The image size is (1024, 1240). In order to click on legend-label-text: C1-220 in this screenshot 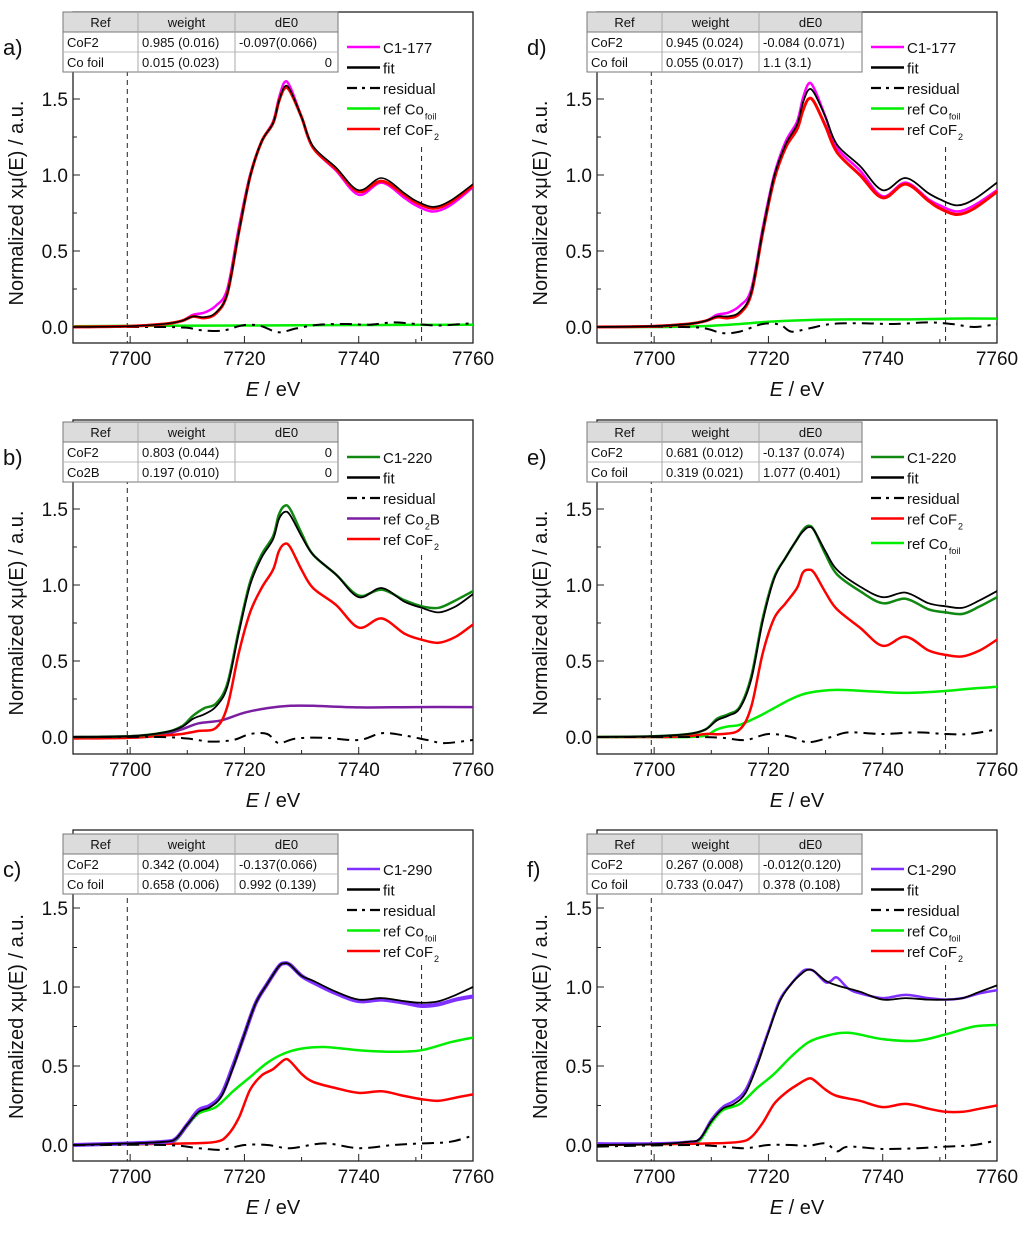, I will do `click(931, 458)`.